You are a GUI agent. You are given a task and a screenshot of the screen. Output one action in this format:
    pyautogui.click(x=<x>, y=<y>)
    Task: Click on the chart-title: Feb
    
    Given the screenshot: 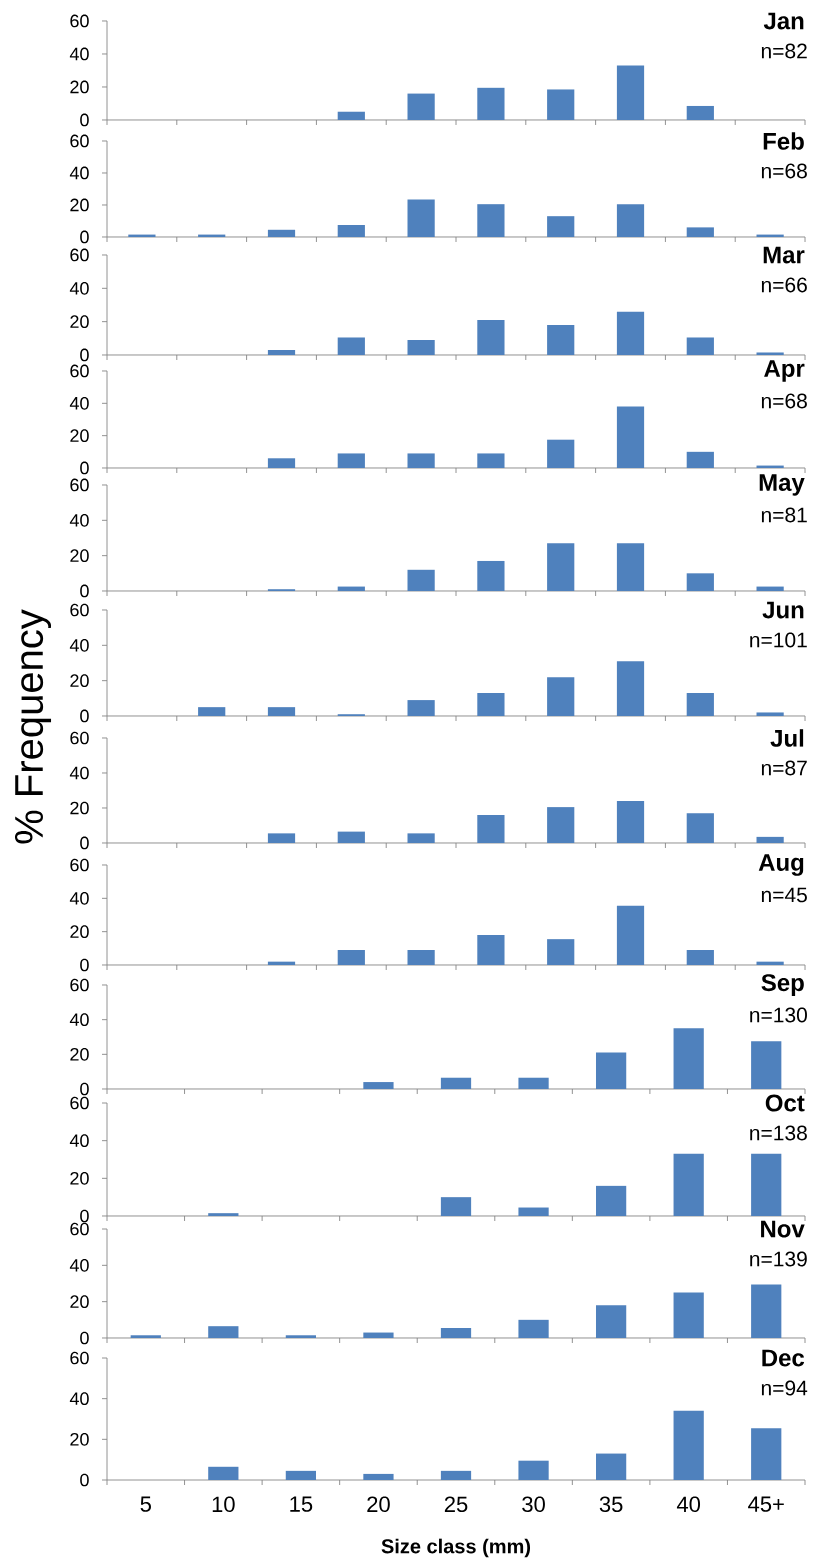 What is the action you would take?
    pyautogui.click(x=783, y=141)
    